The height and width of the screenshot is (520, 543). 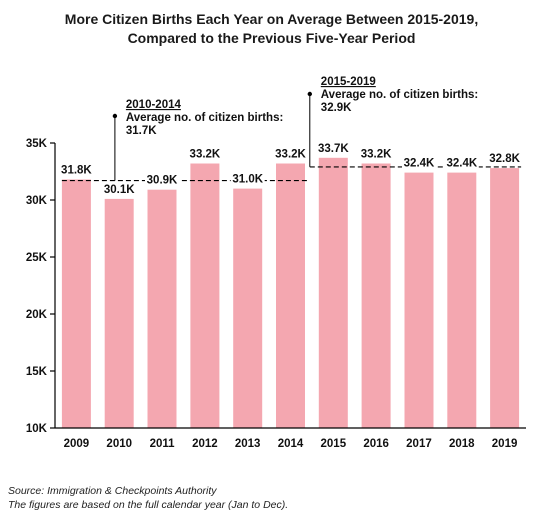 I want to click on x-tick-label-2011: 2011, so click(x=163, y=444).